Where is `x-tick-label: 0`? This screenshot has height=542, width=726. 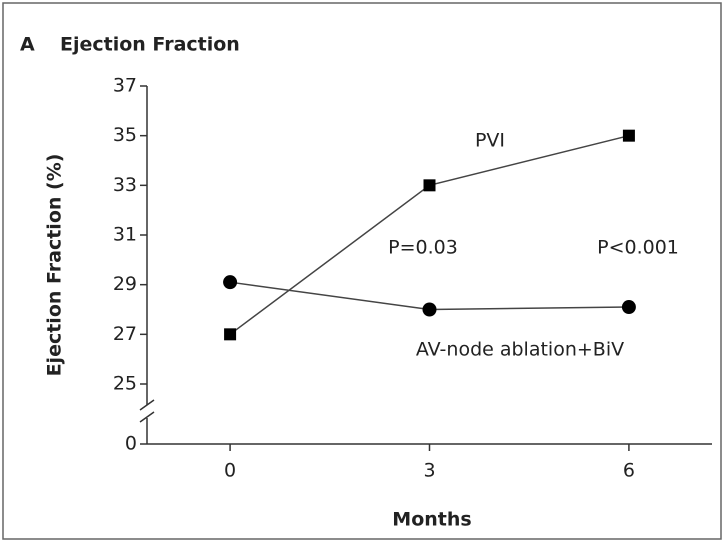 x-tick-label: 0 is located at coordinates (230, 471).